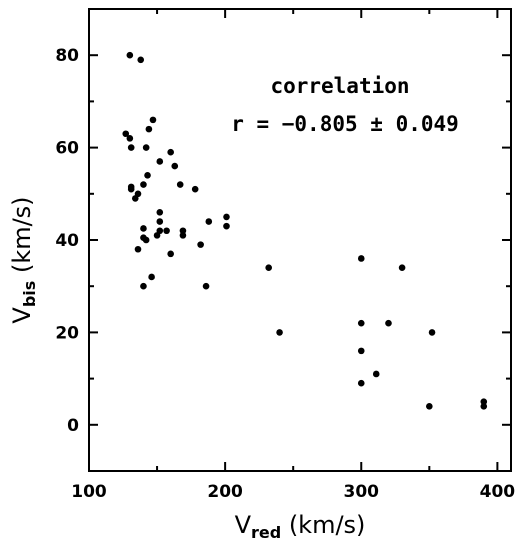 This screenshot has height=550, width=521. I want to click on y-tick-label: 60, so click(67, 149).